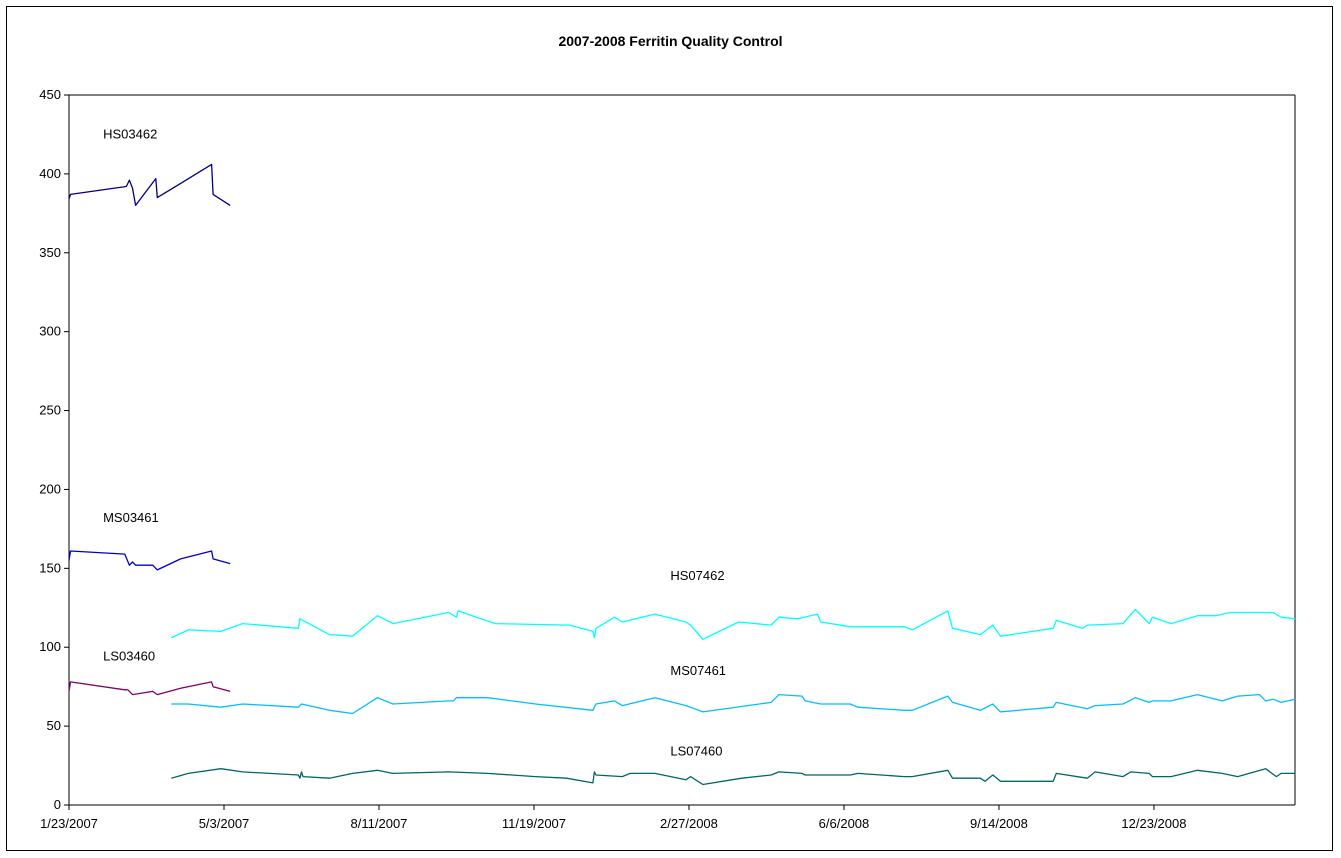  What do you see at coordinates (149, 185) in the screenshot?
I see `series-line-hs03462` at bounding box center [149, 185].